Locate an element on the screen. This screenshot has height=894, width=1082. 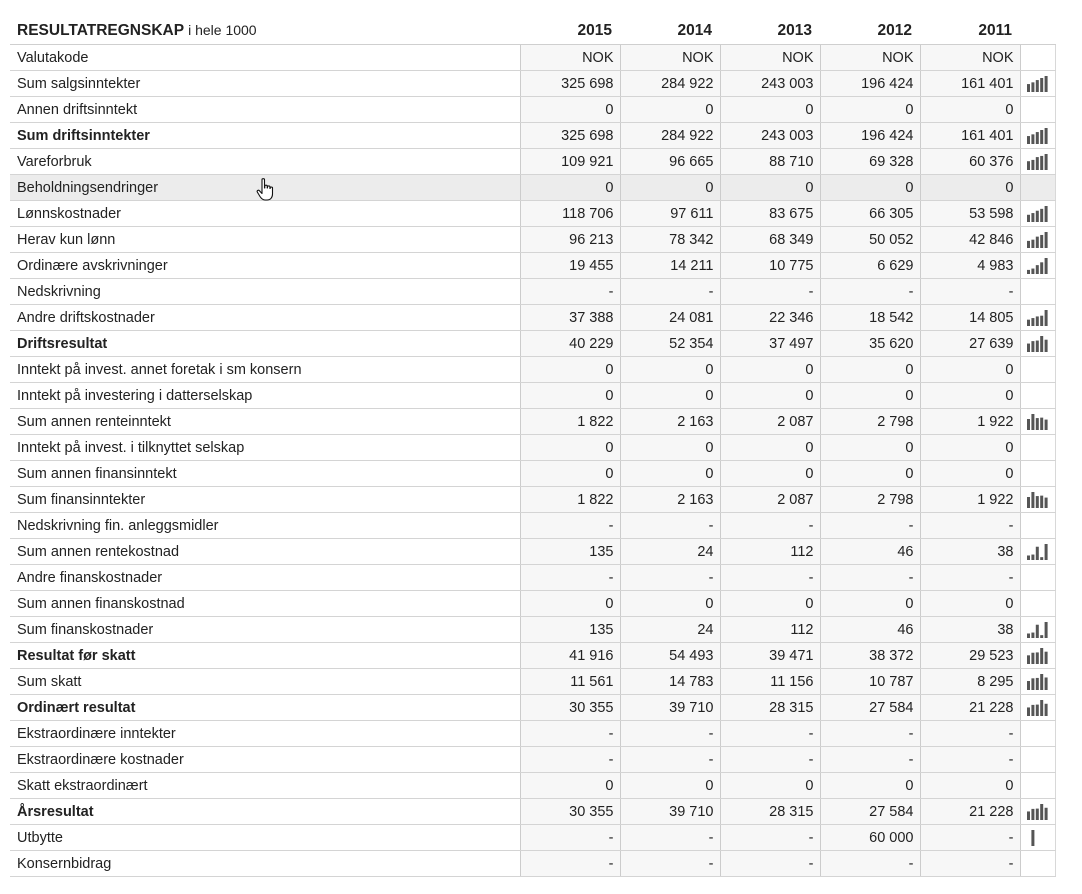
table-row: Annen driftsinntekt 0 0 0 0 0 is located at coordinates (533, 109).